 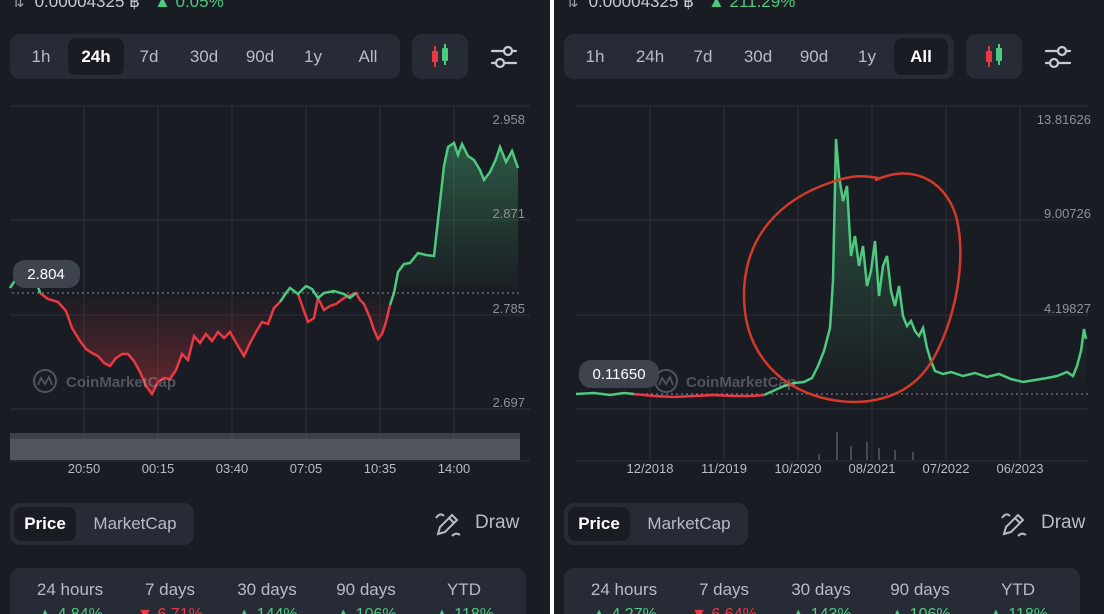 What do you see at coordinates (366, 610) in the screenshot?
I see `perf-value: ▲ 106%` at bounding box center [366, 610].